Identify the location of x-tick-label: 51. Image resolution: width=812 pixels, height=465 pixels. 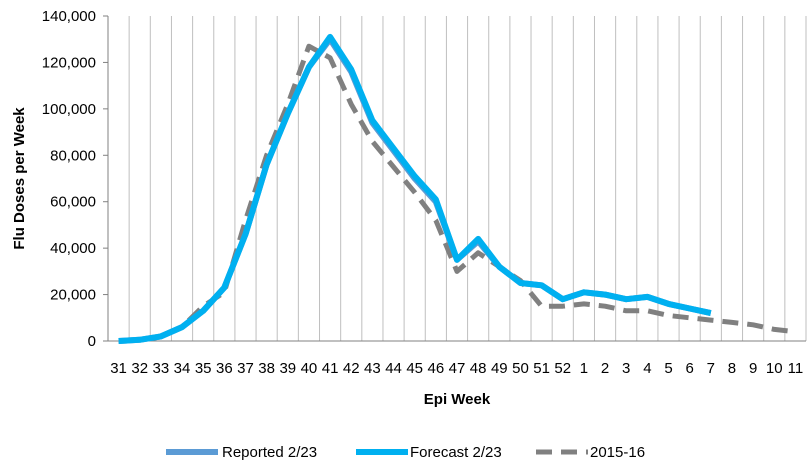
(541, 368).